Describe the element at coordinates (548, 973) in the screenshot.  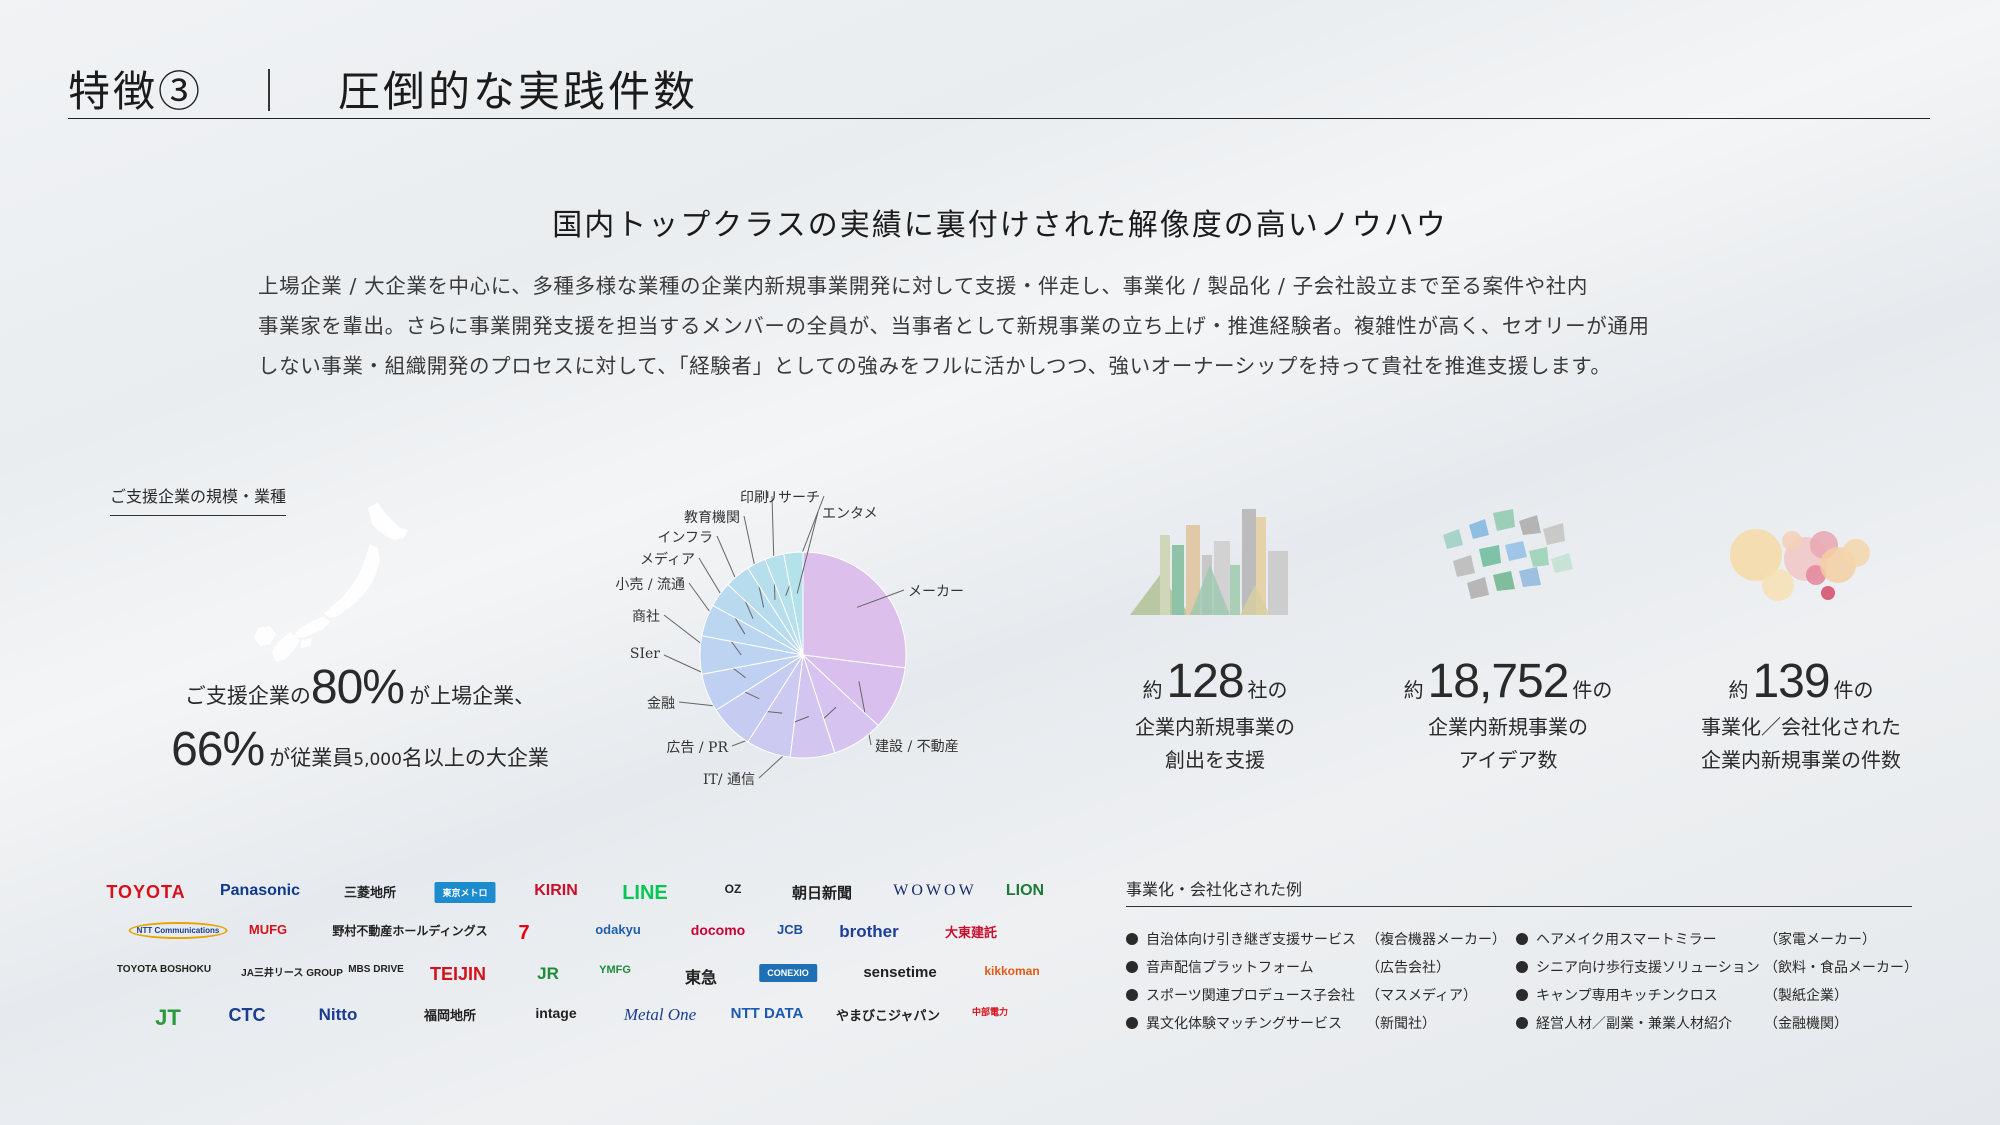
I see `client-logo: JR` at that location.